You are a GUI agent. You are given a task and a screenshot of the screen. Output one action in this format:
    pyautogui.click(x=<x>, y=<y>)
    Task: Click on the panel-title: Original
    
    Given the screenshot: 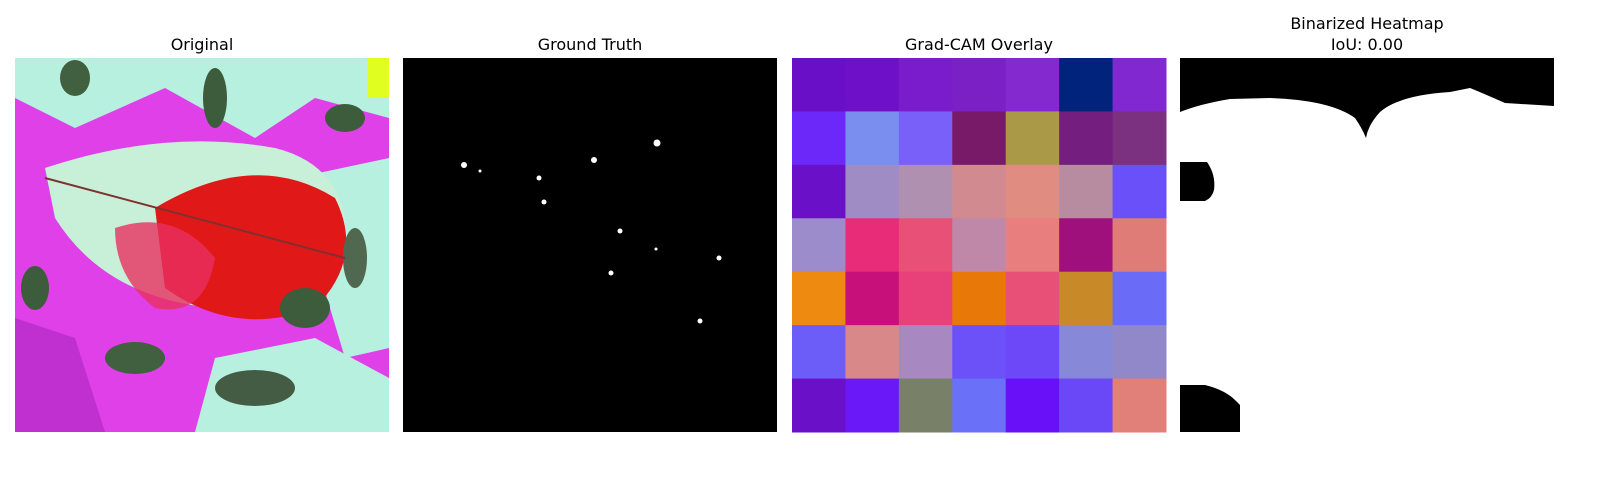 What is the action you would take?
    pyautogui.click(x=202, y=44)
    